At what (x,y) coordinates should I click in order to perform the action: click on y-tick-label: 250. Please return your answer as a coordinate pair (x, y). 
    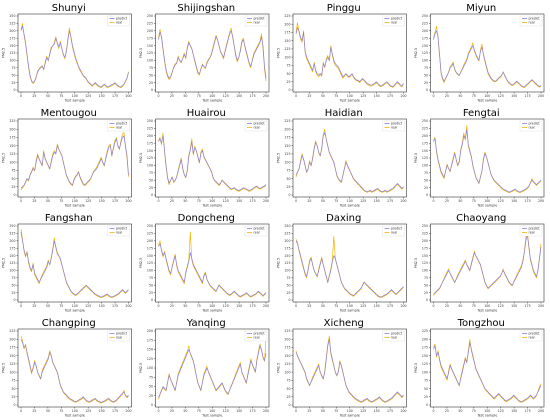
    Looking at the image, I should click on (150, 16).